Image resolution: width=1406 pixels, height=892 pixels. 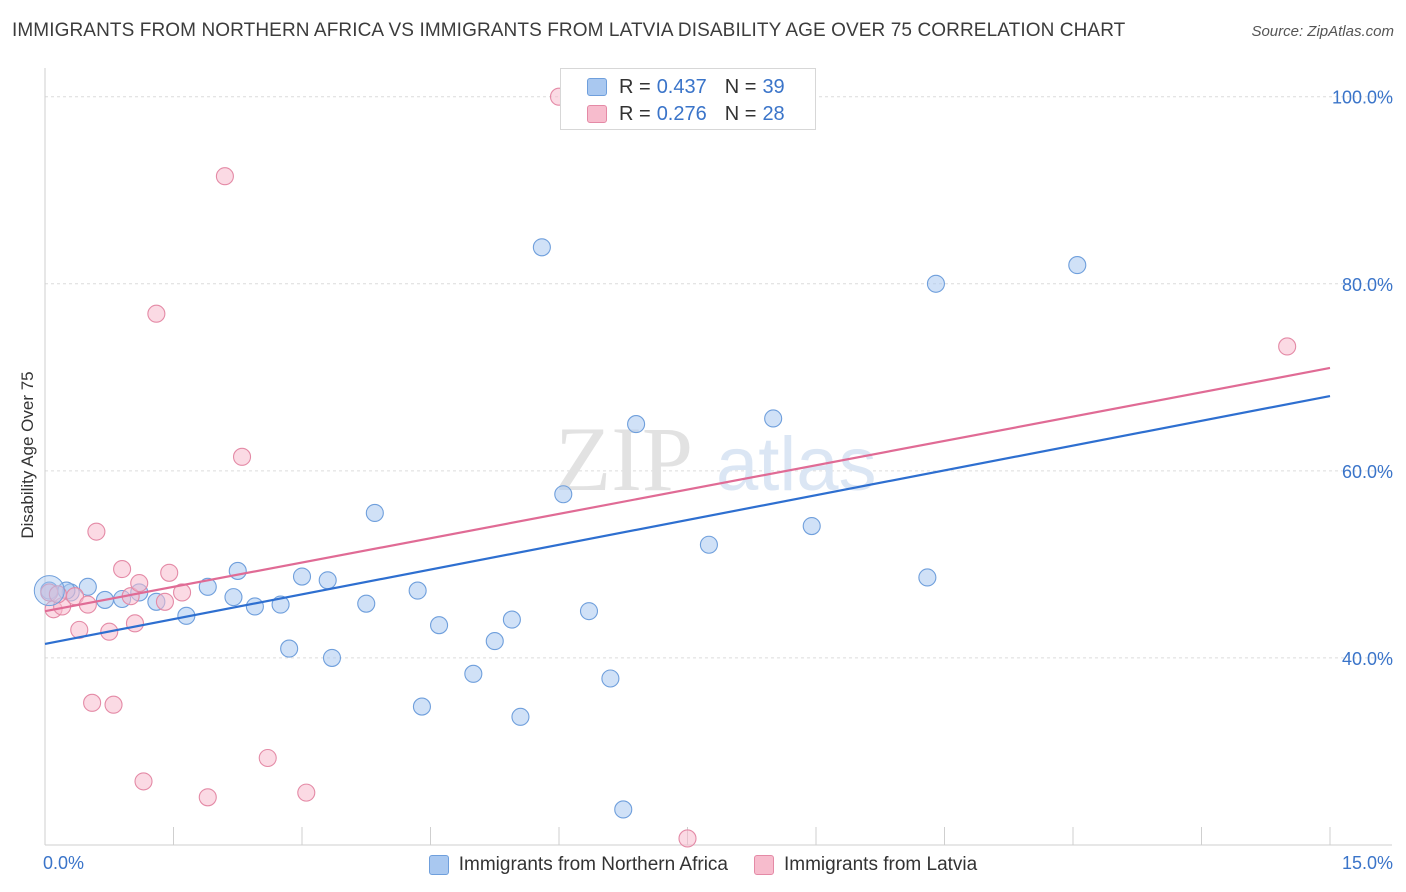 What do you see at coordinates (1367, 472) in the screenshot?
I see `y-tick-label: 60.0%` at bounding box center [1367, 472].